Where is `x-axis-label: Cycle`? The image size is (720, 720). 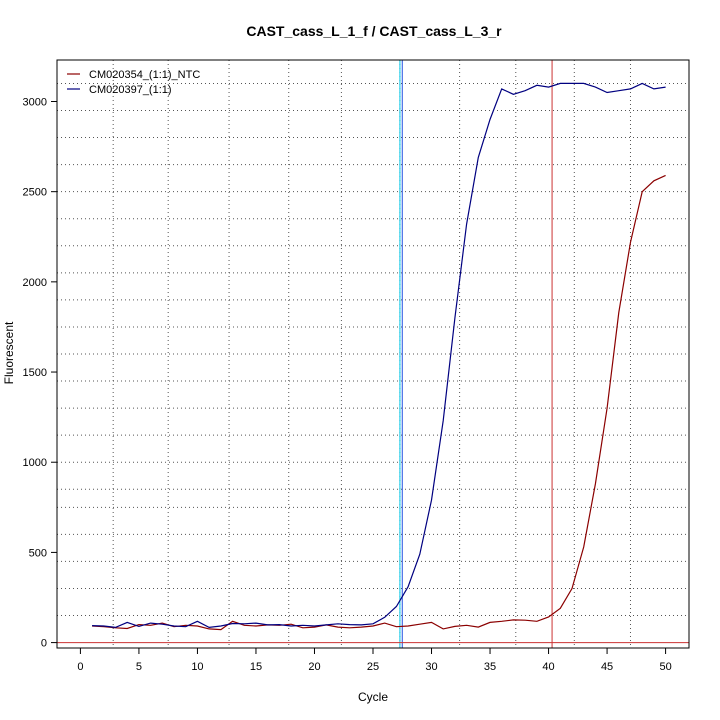
x-axis-label: Cycle is located at coordinates (373, 697).